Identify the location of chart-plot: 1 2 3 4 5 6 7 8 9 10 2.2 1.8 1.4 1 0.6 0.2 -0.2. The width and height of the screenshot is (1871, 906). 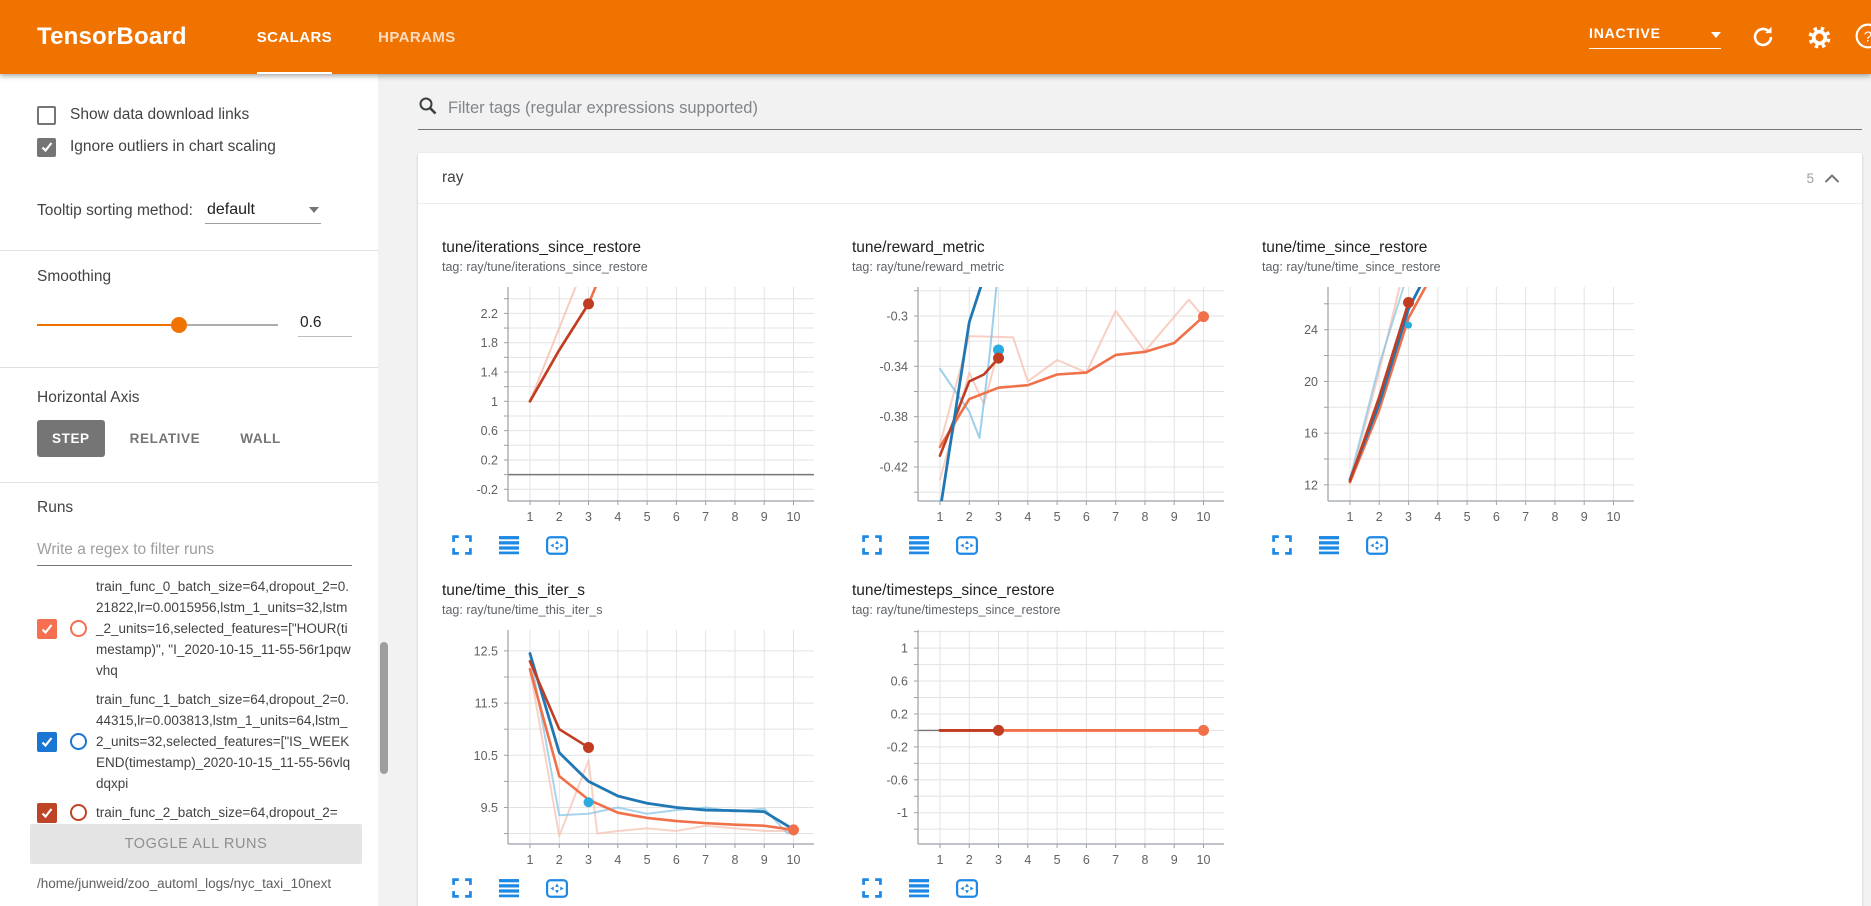
(632, 404).